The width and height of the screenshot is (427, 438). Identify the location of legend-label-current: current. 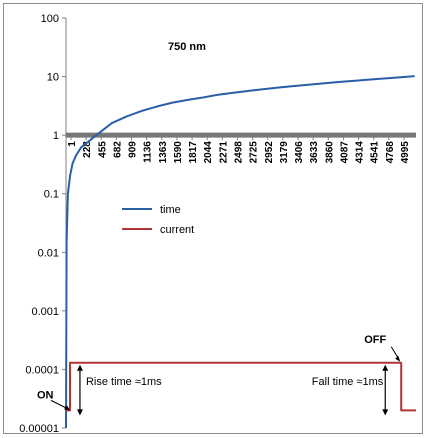
(177, 230).